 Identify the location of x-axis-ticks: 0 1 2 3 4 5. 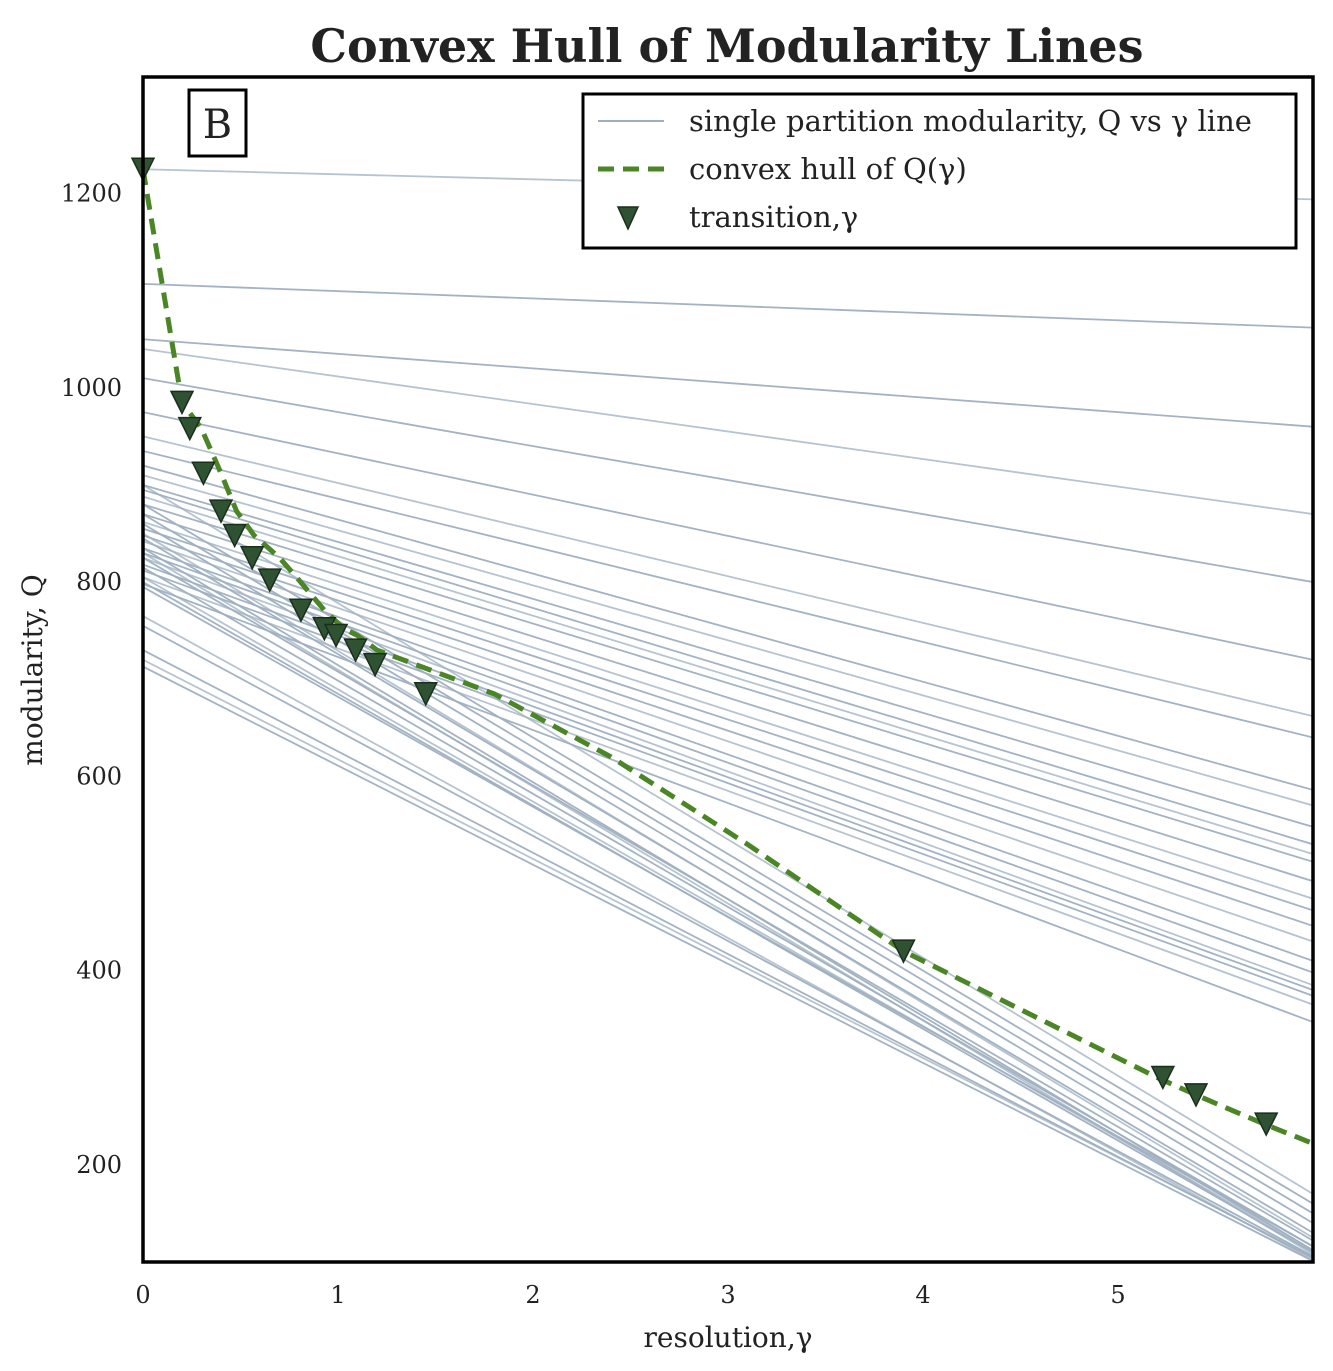
(630, 1295).